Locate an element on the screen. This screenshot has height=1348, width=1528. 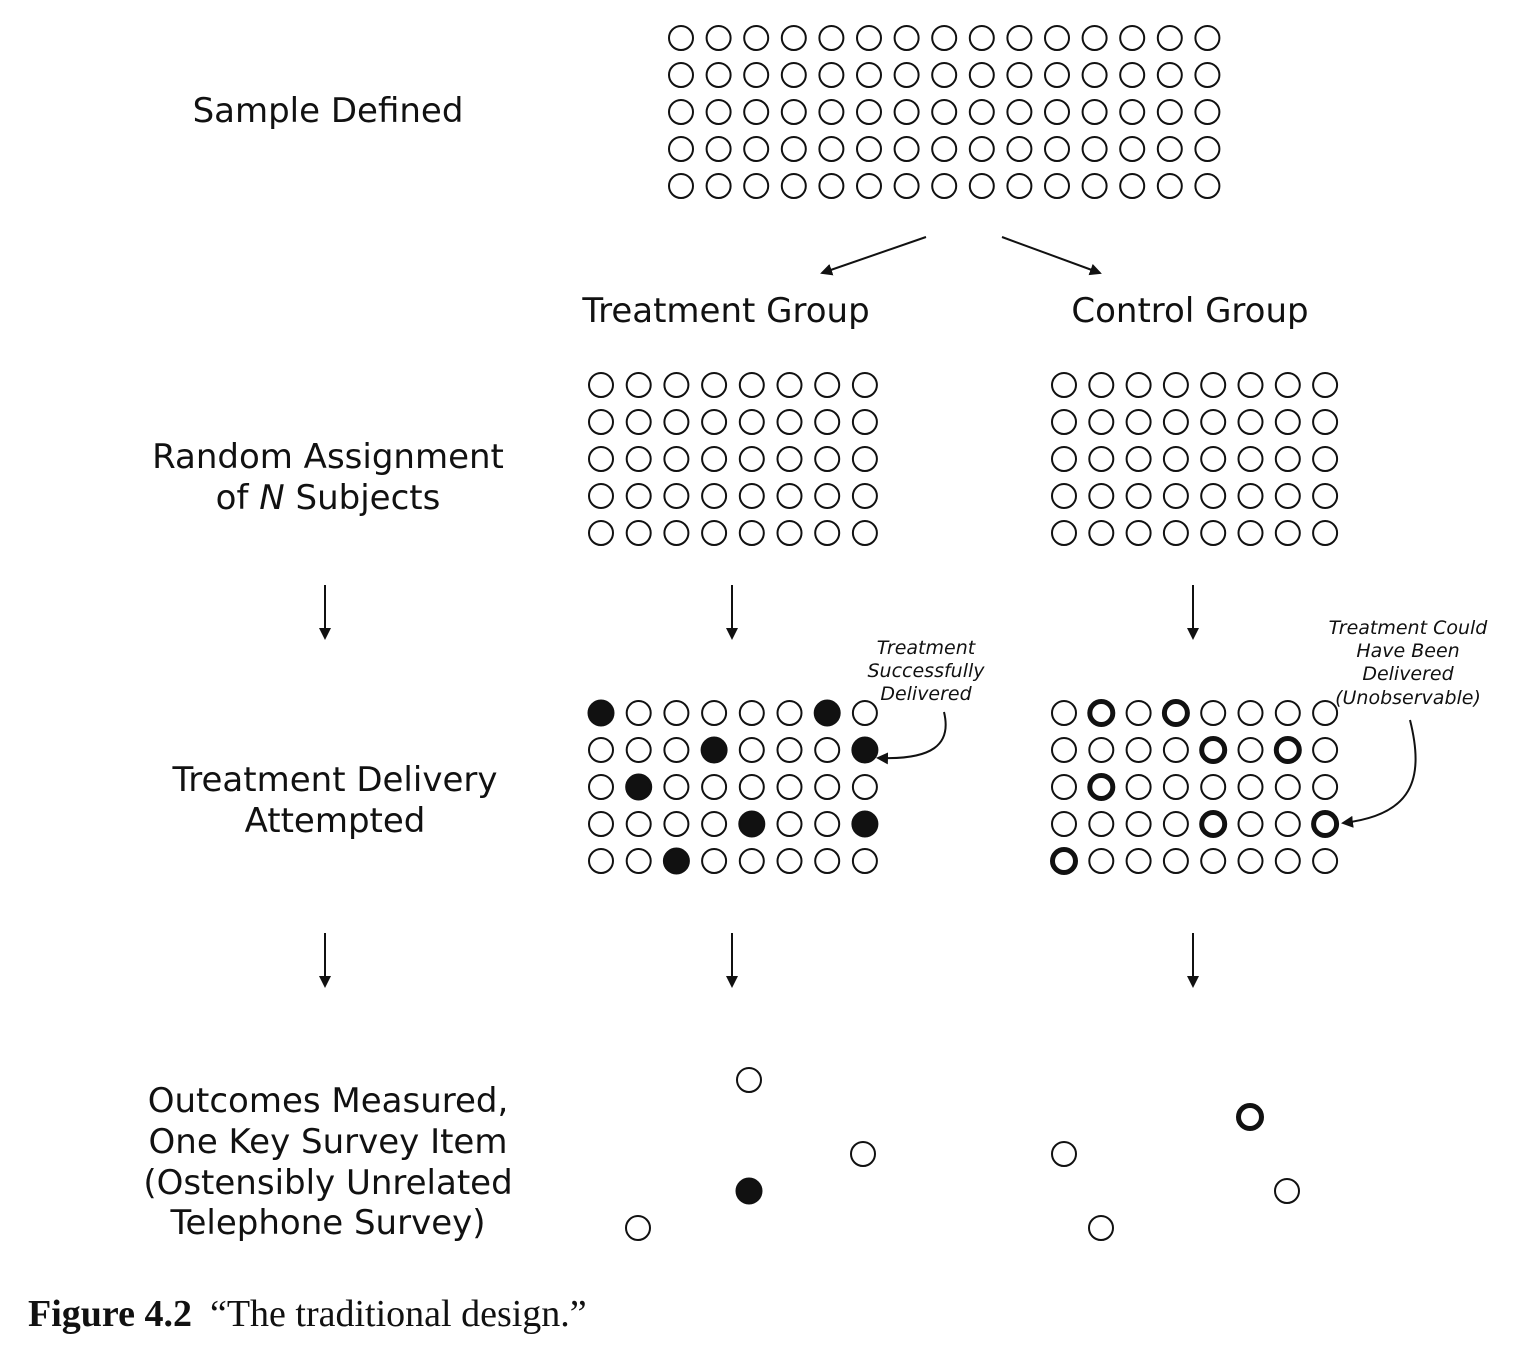
control-outcomes is located at coordinates (1175, 1172).